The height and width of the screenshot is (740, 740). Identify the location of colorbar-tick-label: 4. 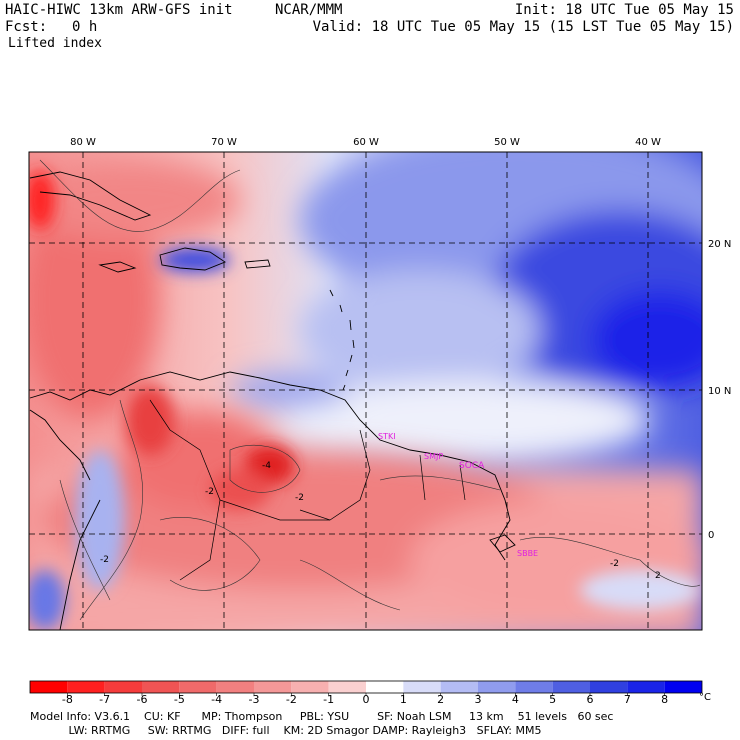
(515, 699).